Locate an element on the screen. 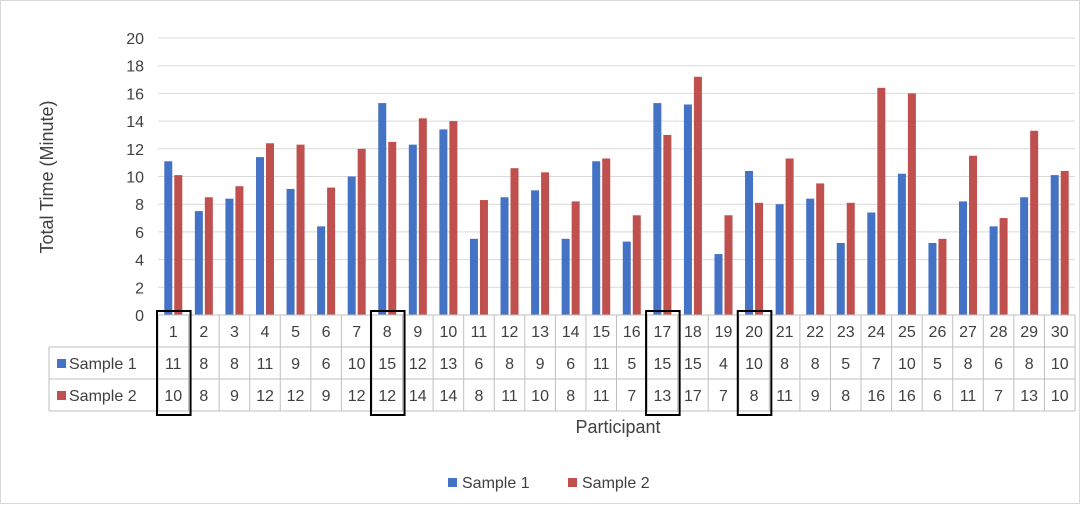 Image resolution: width=1083 pixels, height=510 pixels. category-label: 10 is located at coordinates (448, 332).